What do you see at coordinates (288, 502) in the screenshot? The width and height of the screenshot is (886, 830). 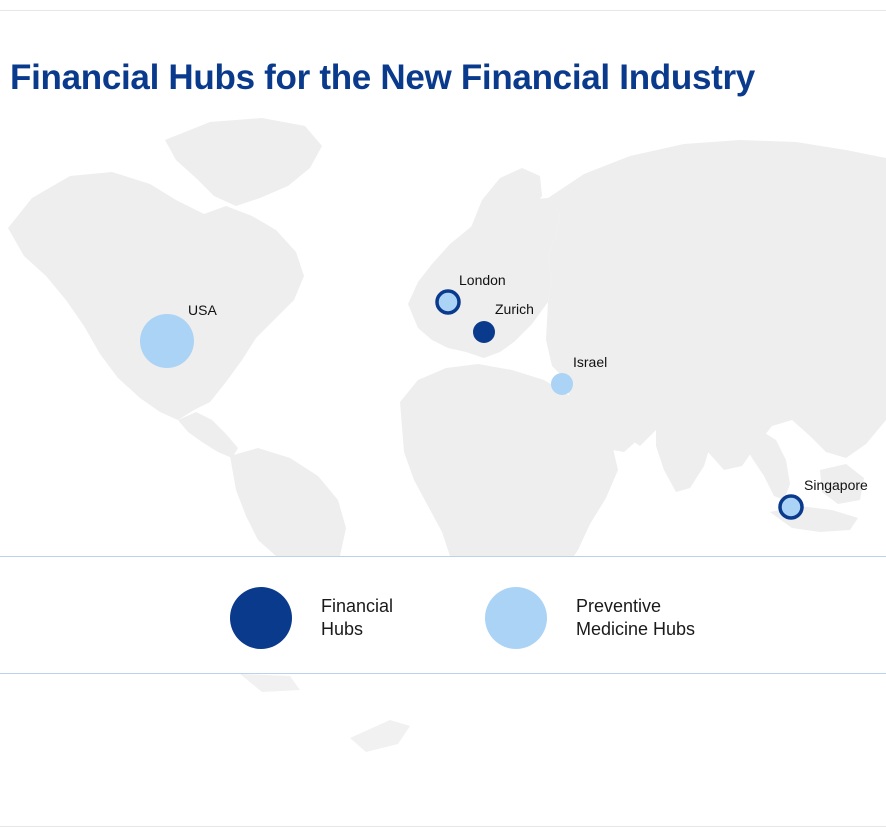 I see `land-south-america` at bounding box center [288, 502].